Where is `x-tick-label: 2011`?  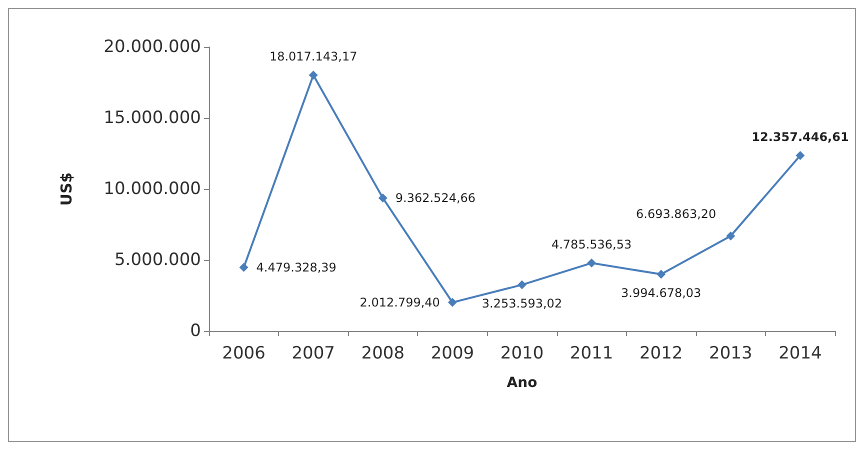
x-tick-label: 2011 is located at coordinates (592, 354).